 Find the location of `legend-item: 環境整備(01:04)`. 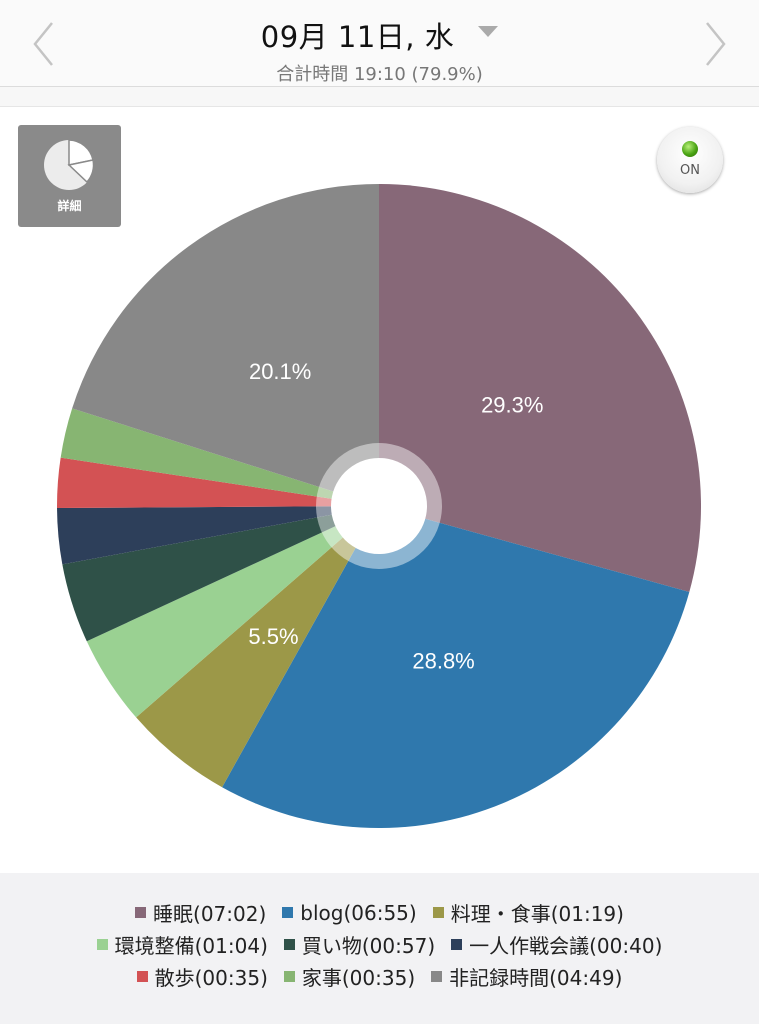

legend-item: 環境整備(01:04) is located at coordinates (182, 944).